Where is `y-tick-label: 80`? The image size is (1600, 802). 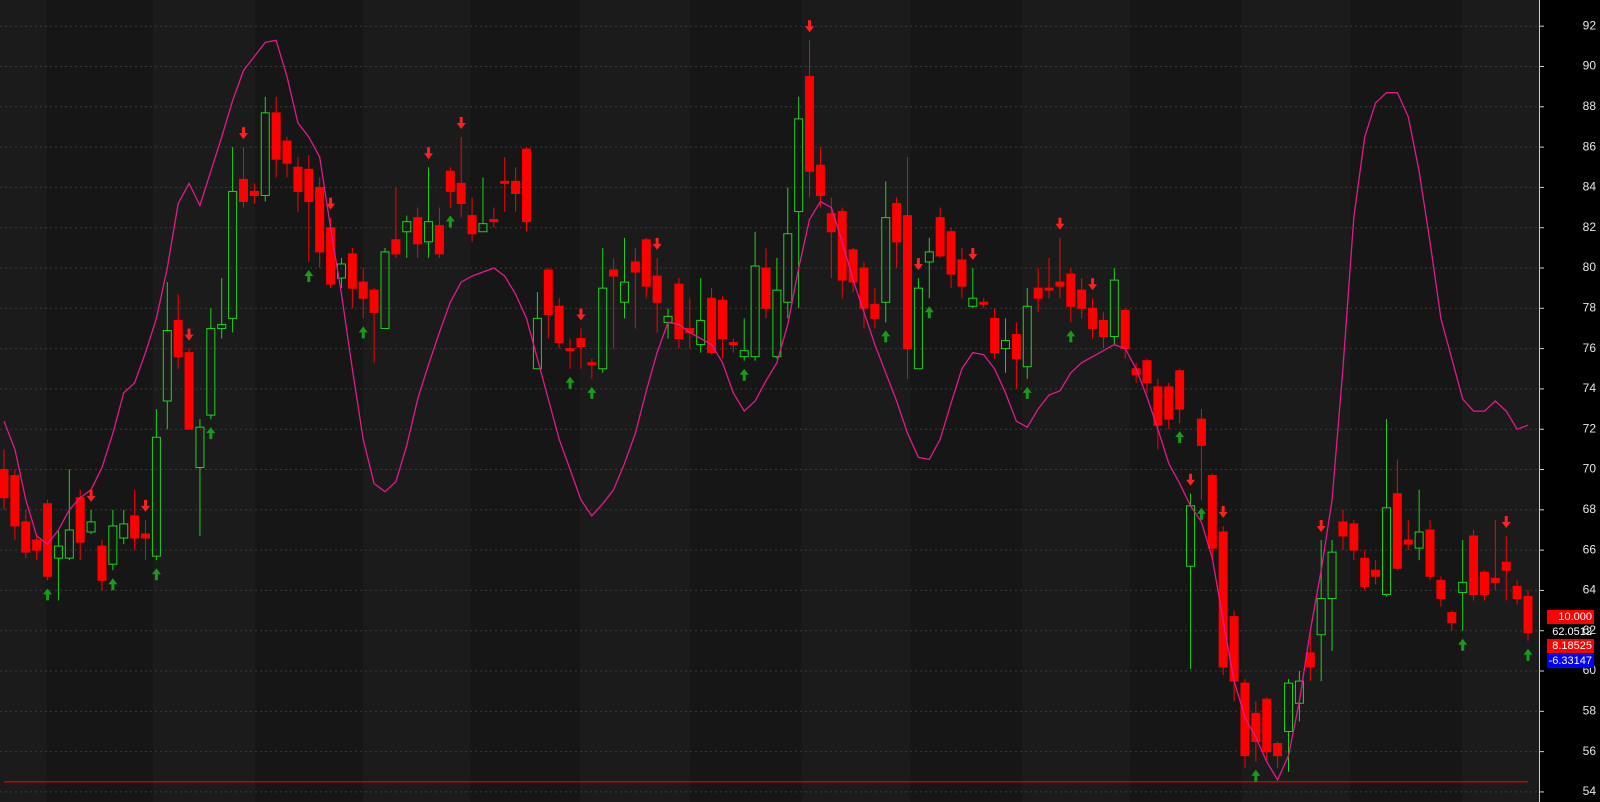 y-tick-label: 80 is located at coordinates (1590, 267).